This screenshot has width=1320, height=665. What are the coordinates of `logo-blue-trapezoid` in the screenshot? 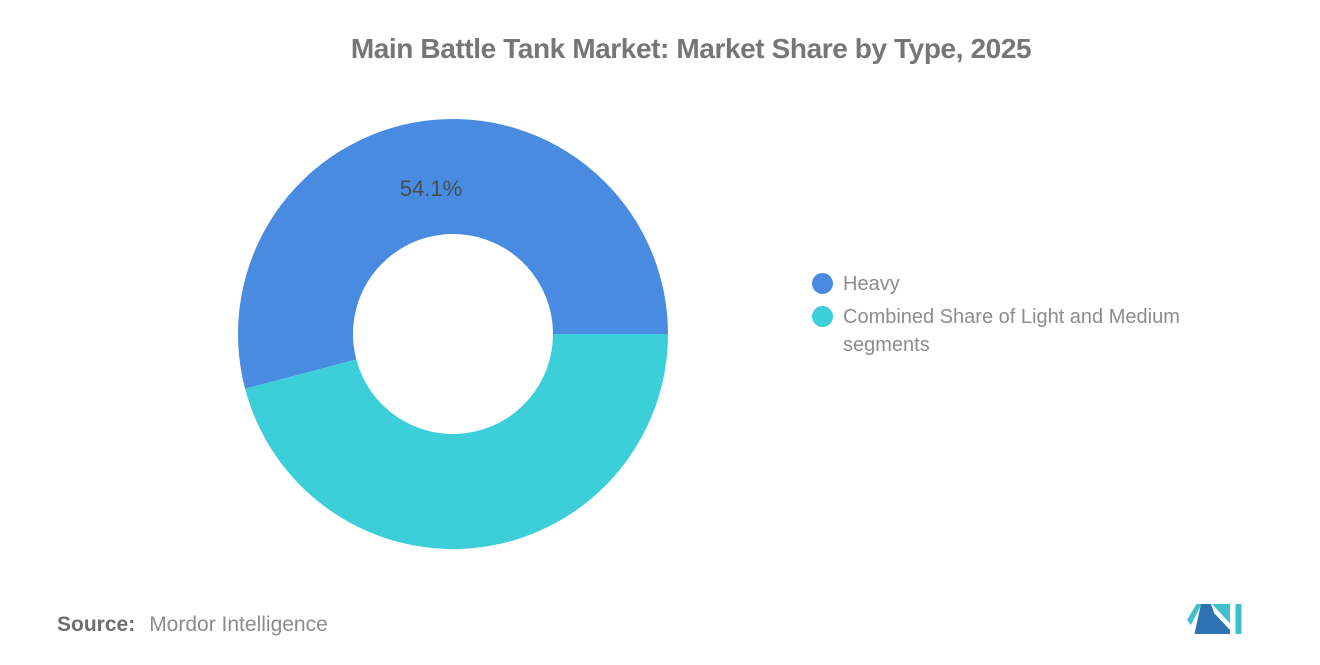 It's located at (1208, 619).